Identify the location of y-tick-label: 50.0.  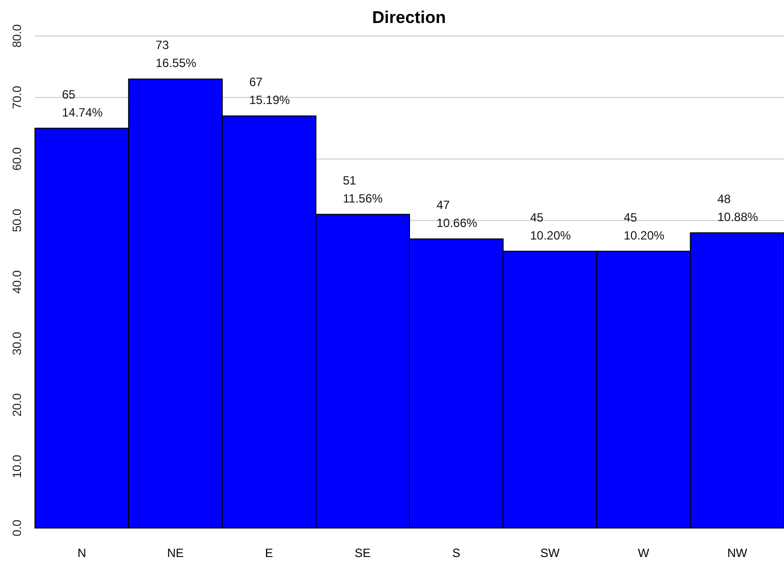
(17, 220).